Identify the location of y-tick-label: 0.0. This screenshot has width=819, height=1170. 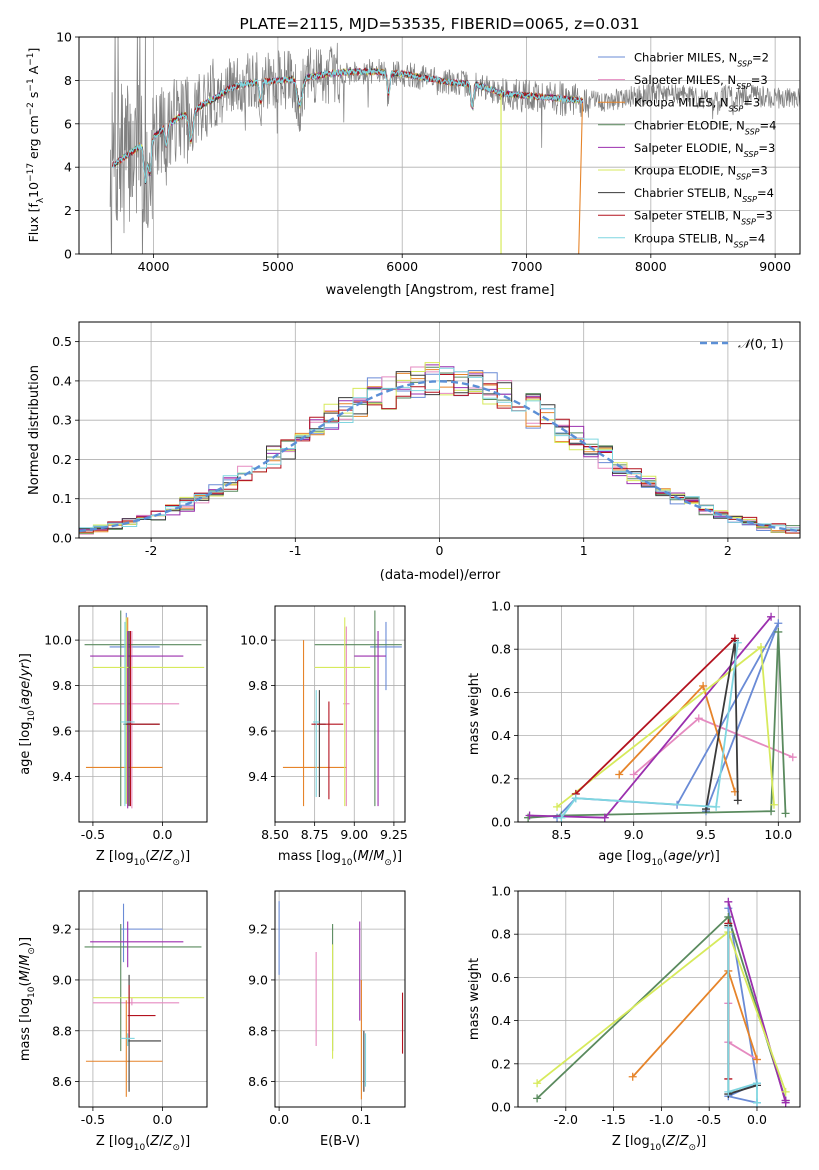
(62, 538).